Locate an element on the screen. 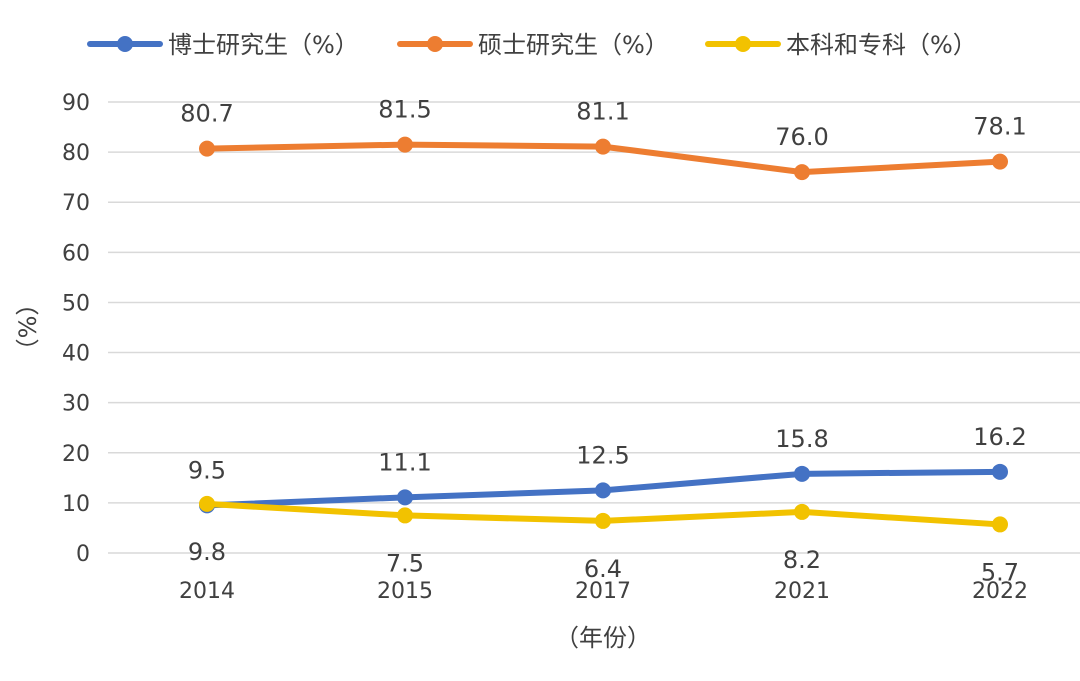 The image size is (1080, 681). x-tick-label: 2017 is located at coordinates (603, 591).